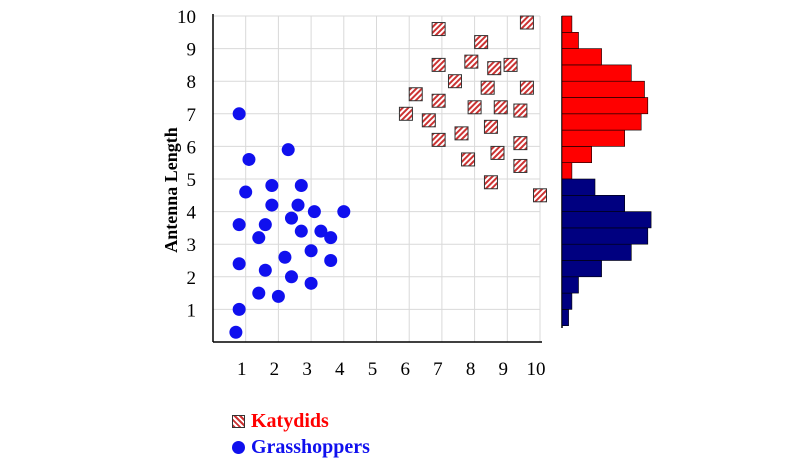  I want to click on y-tick-label: 10, so click(186, 17).